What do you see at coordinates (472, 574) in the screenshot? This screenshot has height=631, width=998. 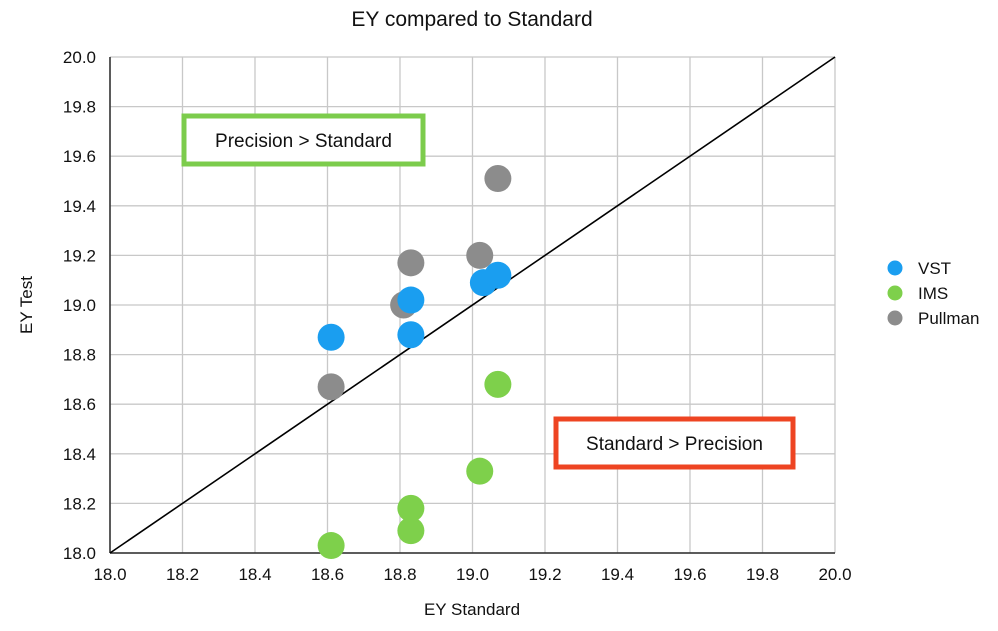 I see `x-tick-label: 19.0` at bounding box center [472, 574].